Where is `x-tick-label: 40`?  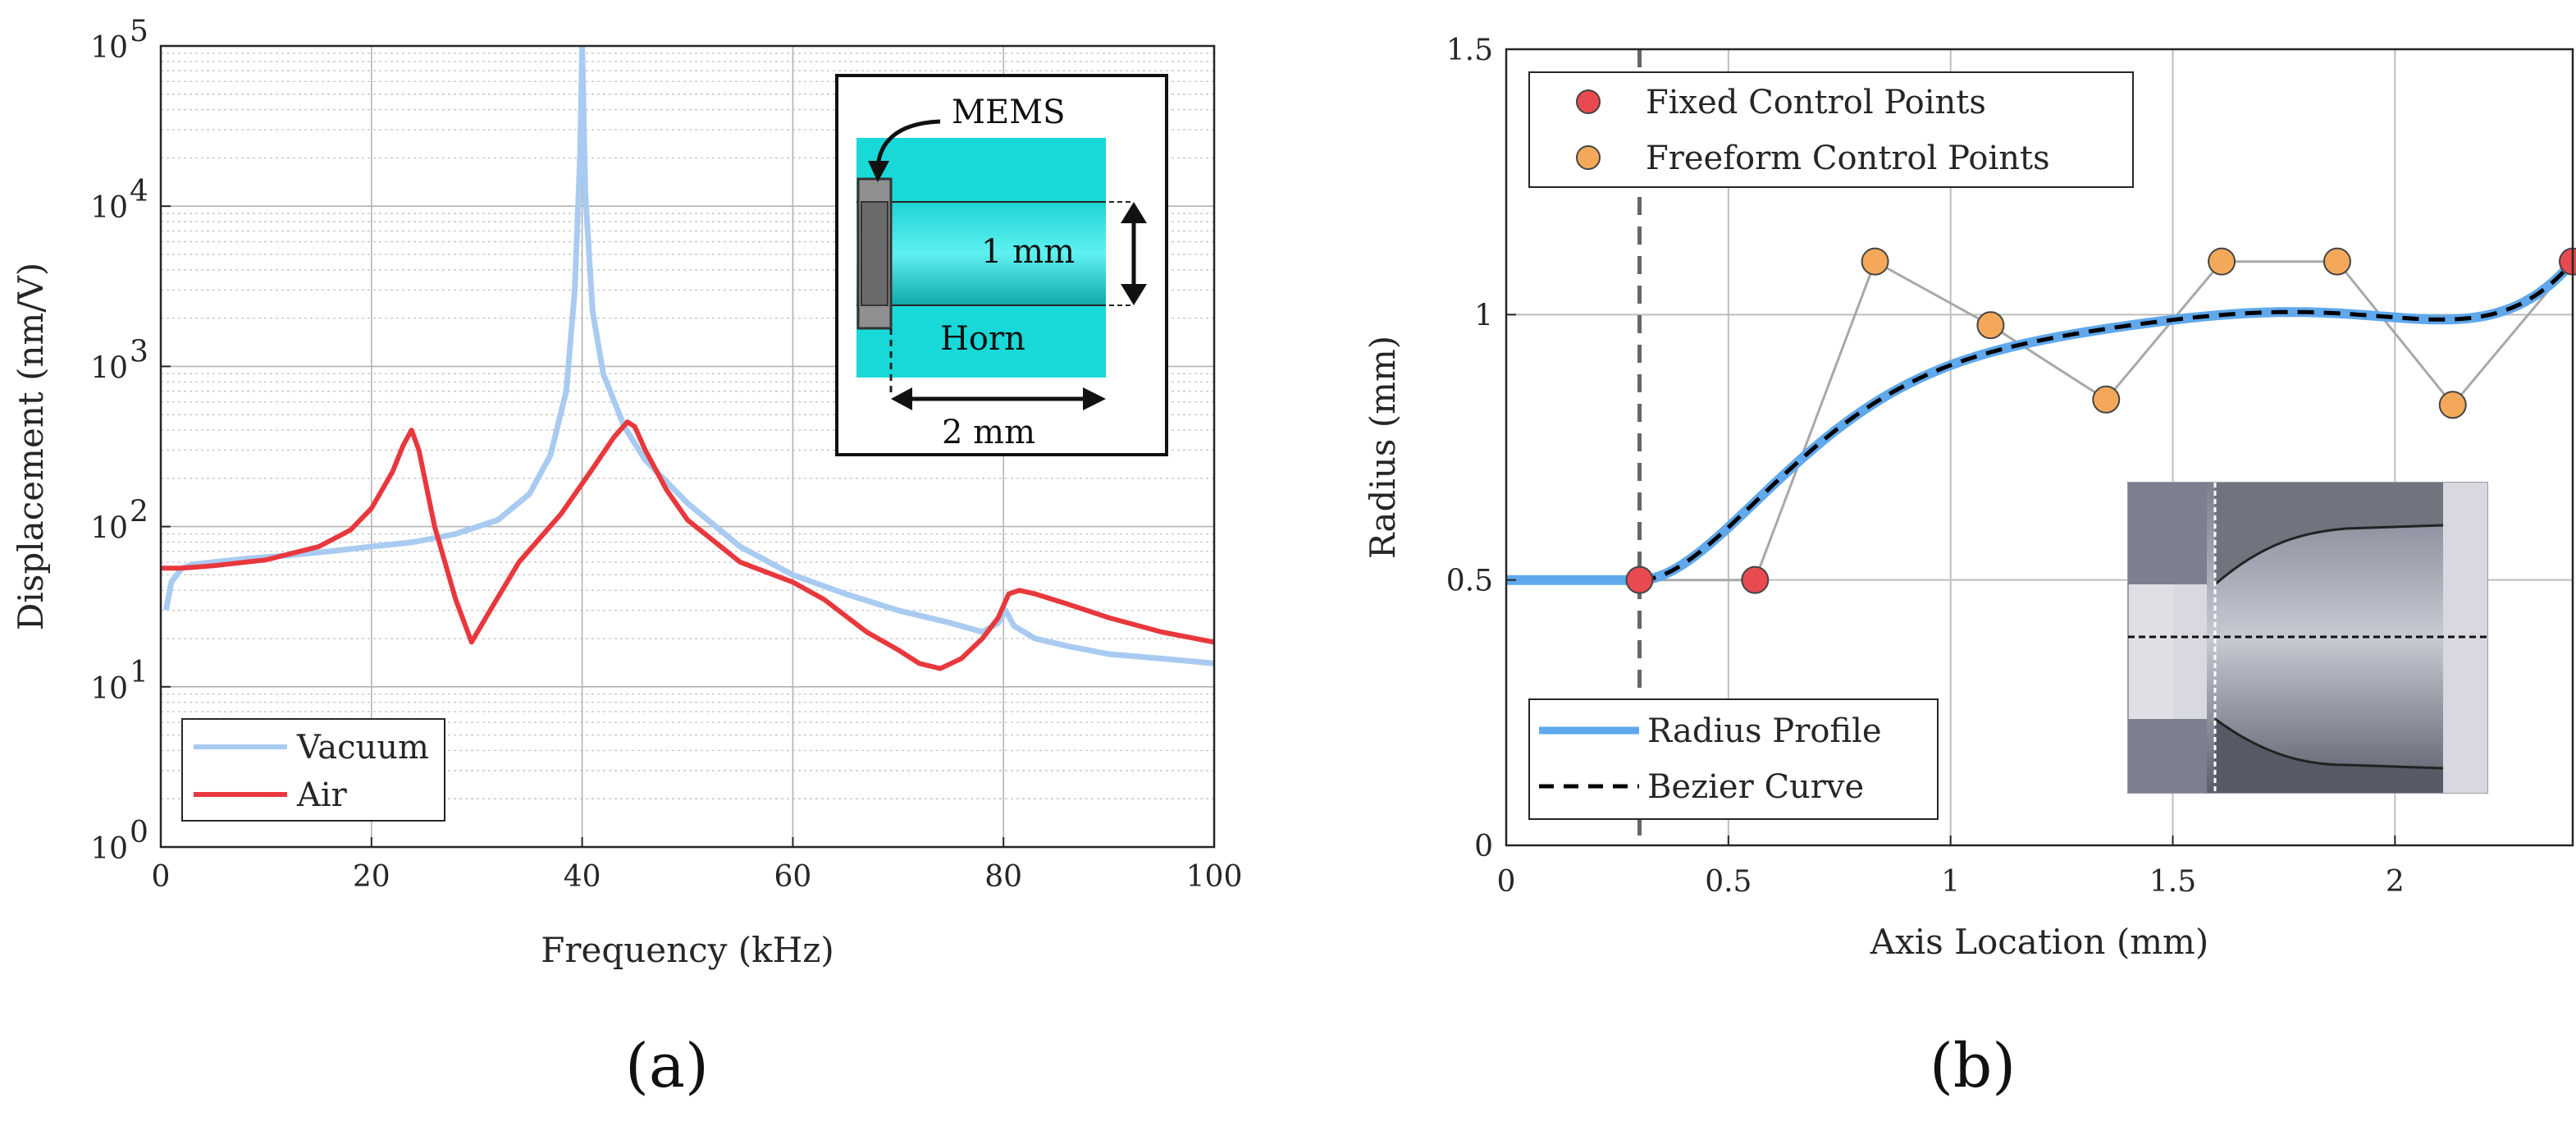 x-tick-label: 40 is located at coordinates (582, 877).